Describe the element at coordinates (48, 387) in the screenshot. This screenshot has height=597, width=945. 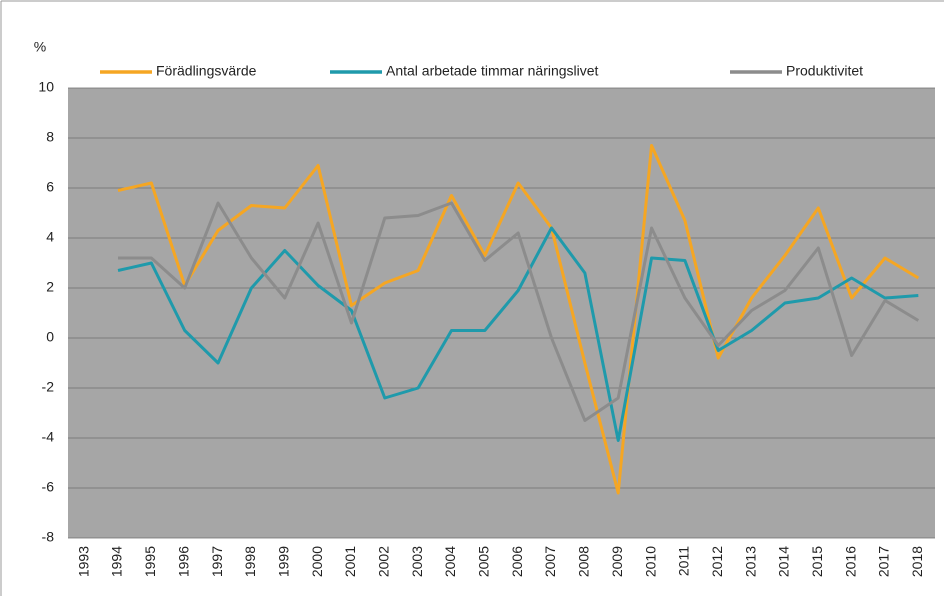
I see `y-tick-label: -2` at that location.